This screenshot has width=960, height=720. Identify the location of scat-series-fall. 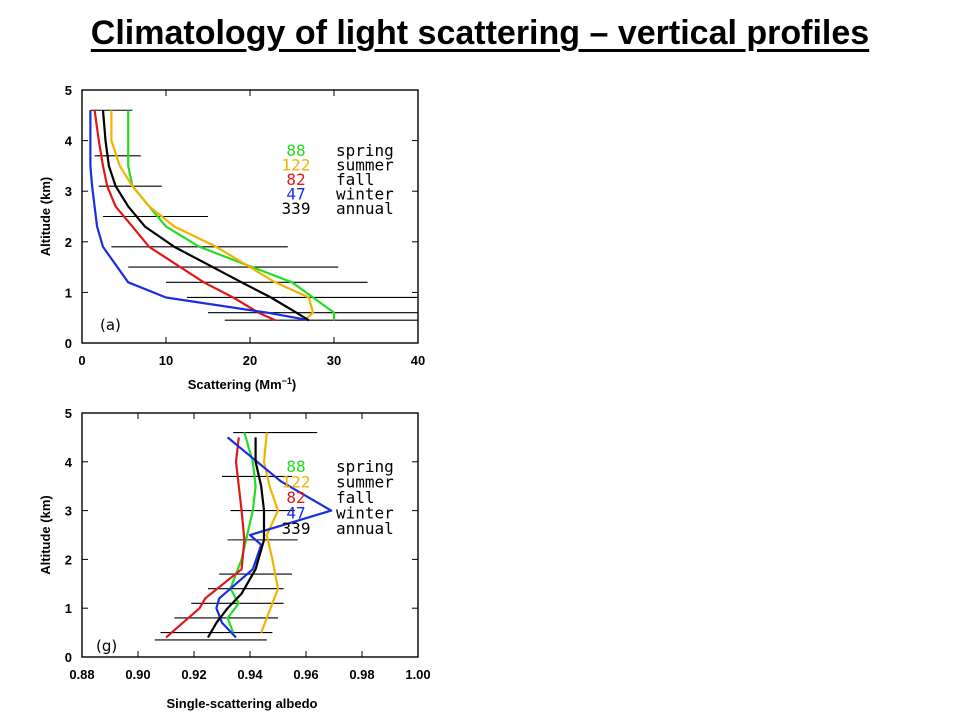
(184, 216).